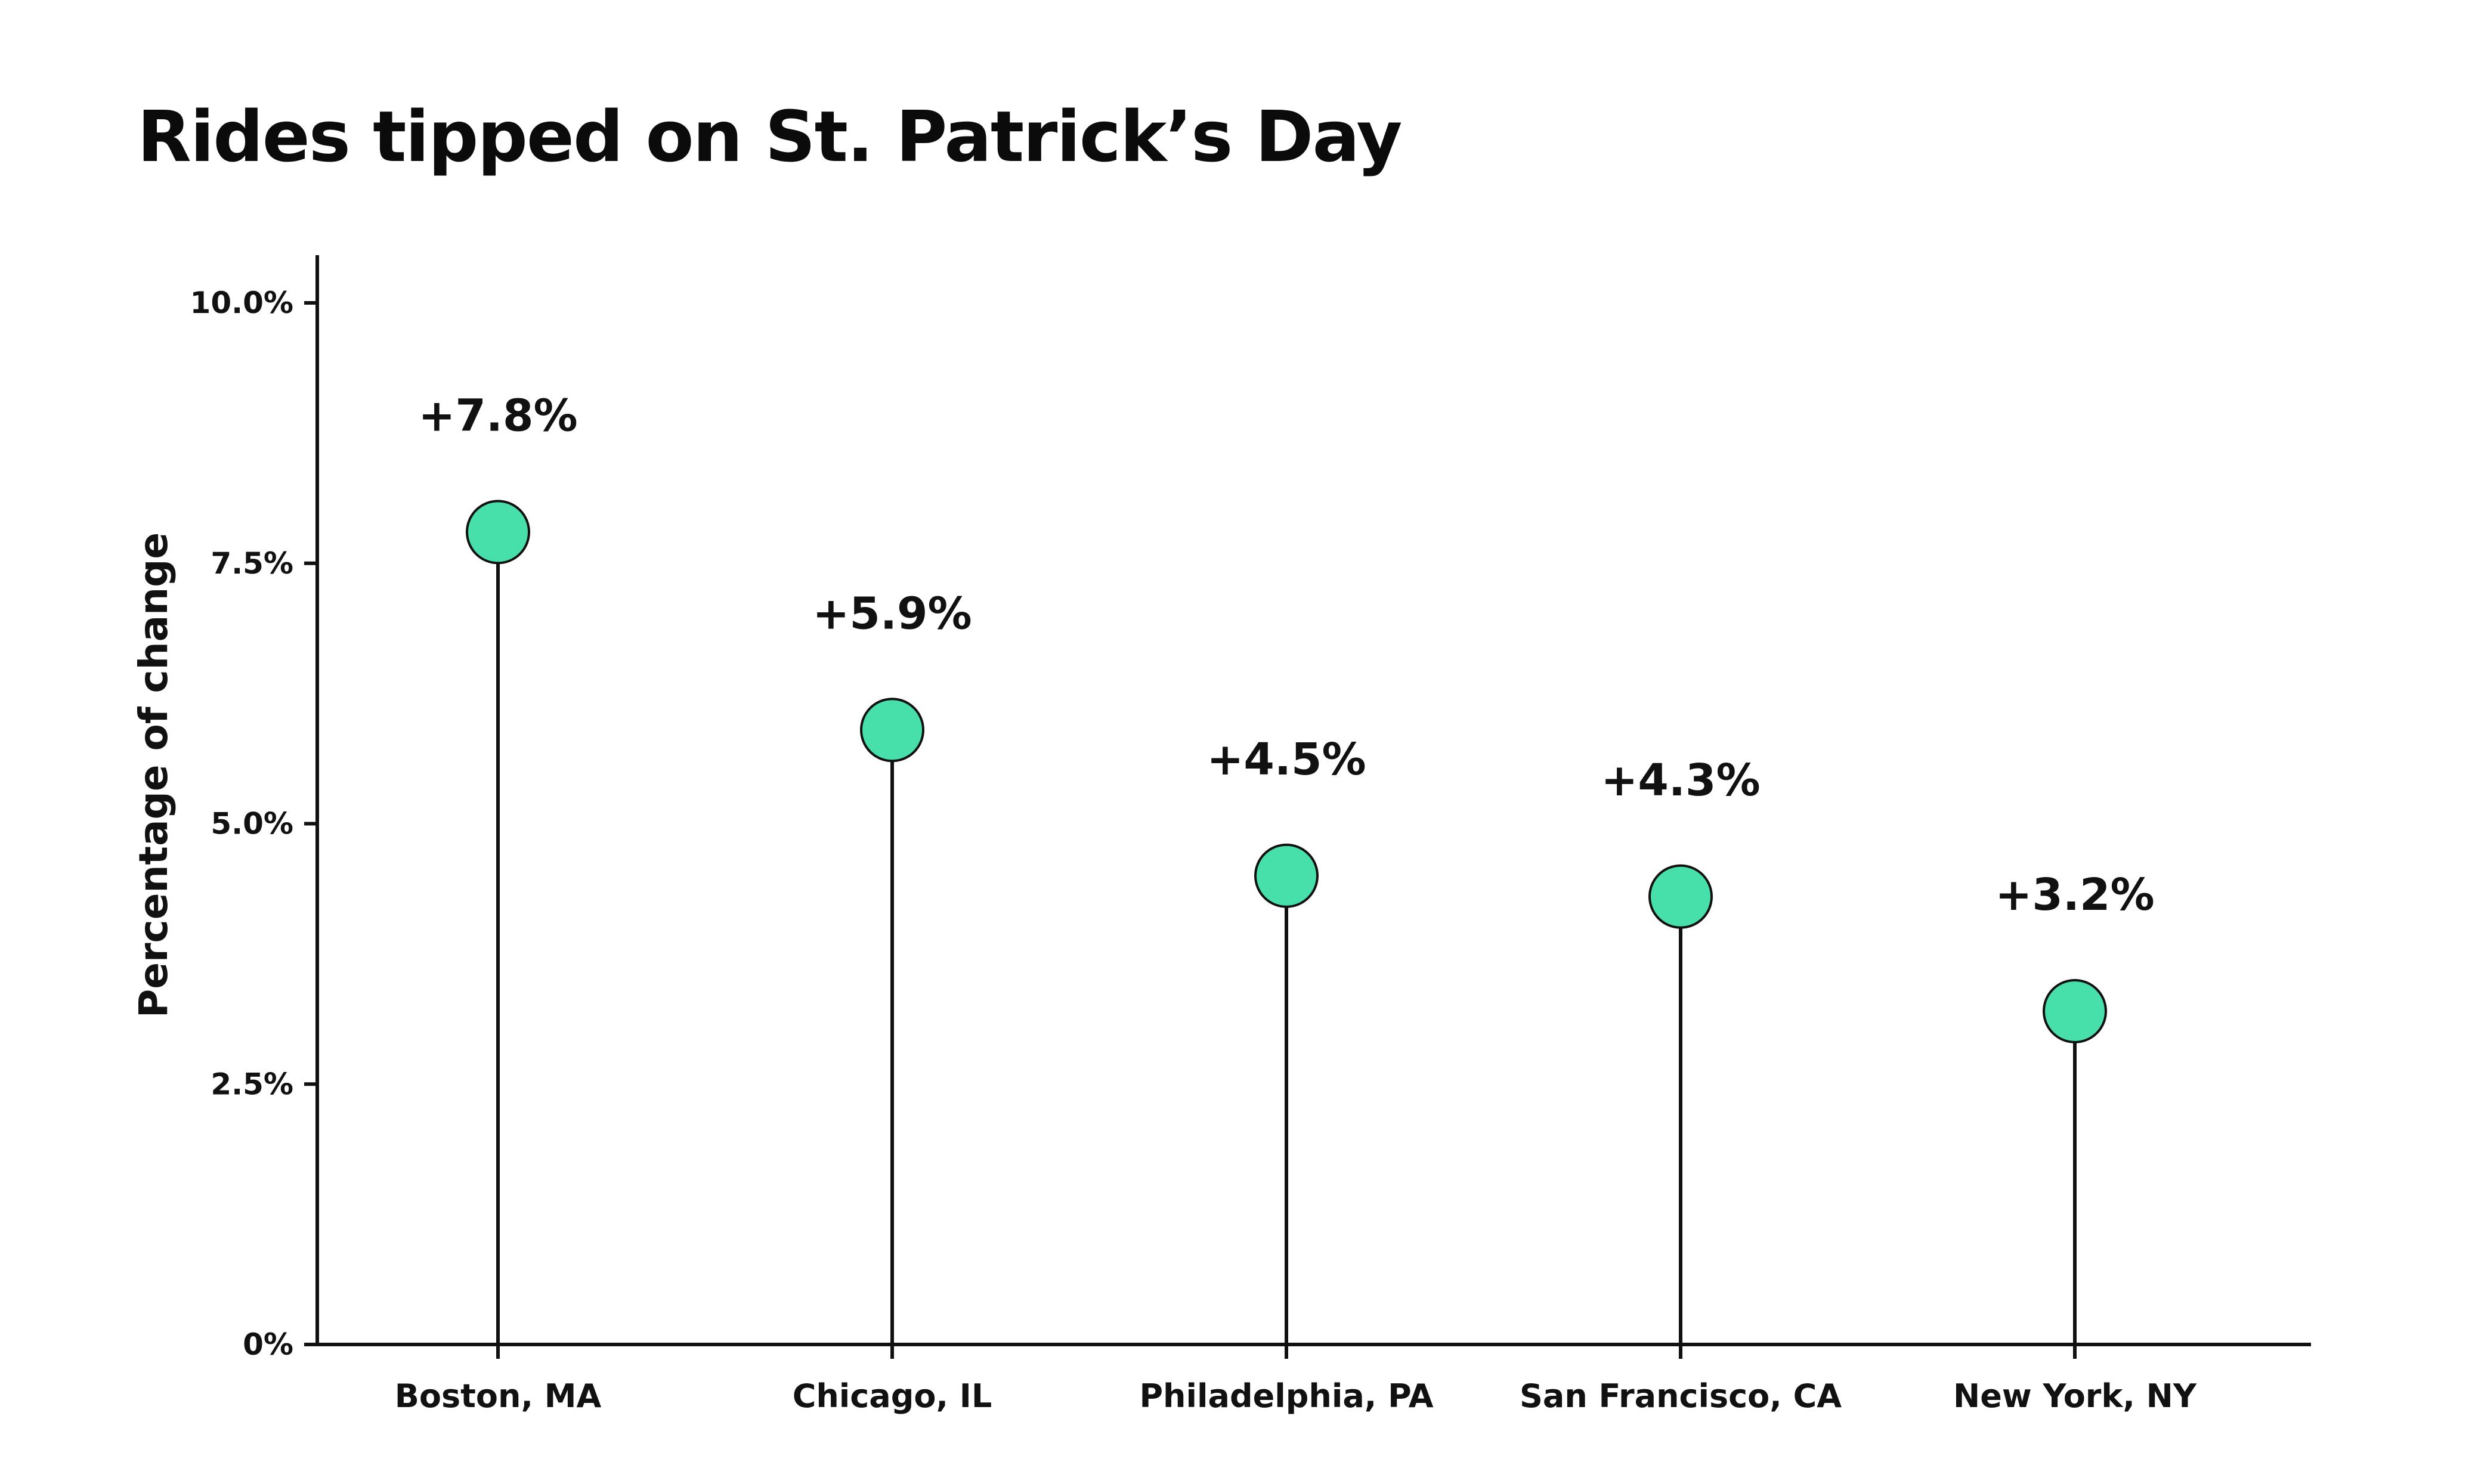  What do you see at coordinates (252, 824) in the screenshot?
I see `y-tick-label: 5.0%` at bounding box center [252, 824].